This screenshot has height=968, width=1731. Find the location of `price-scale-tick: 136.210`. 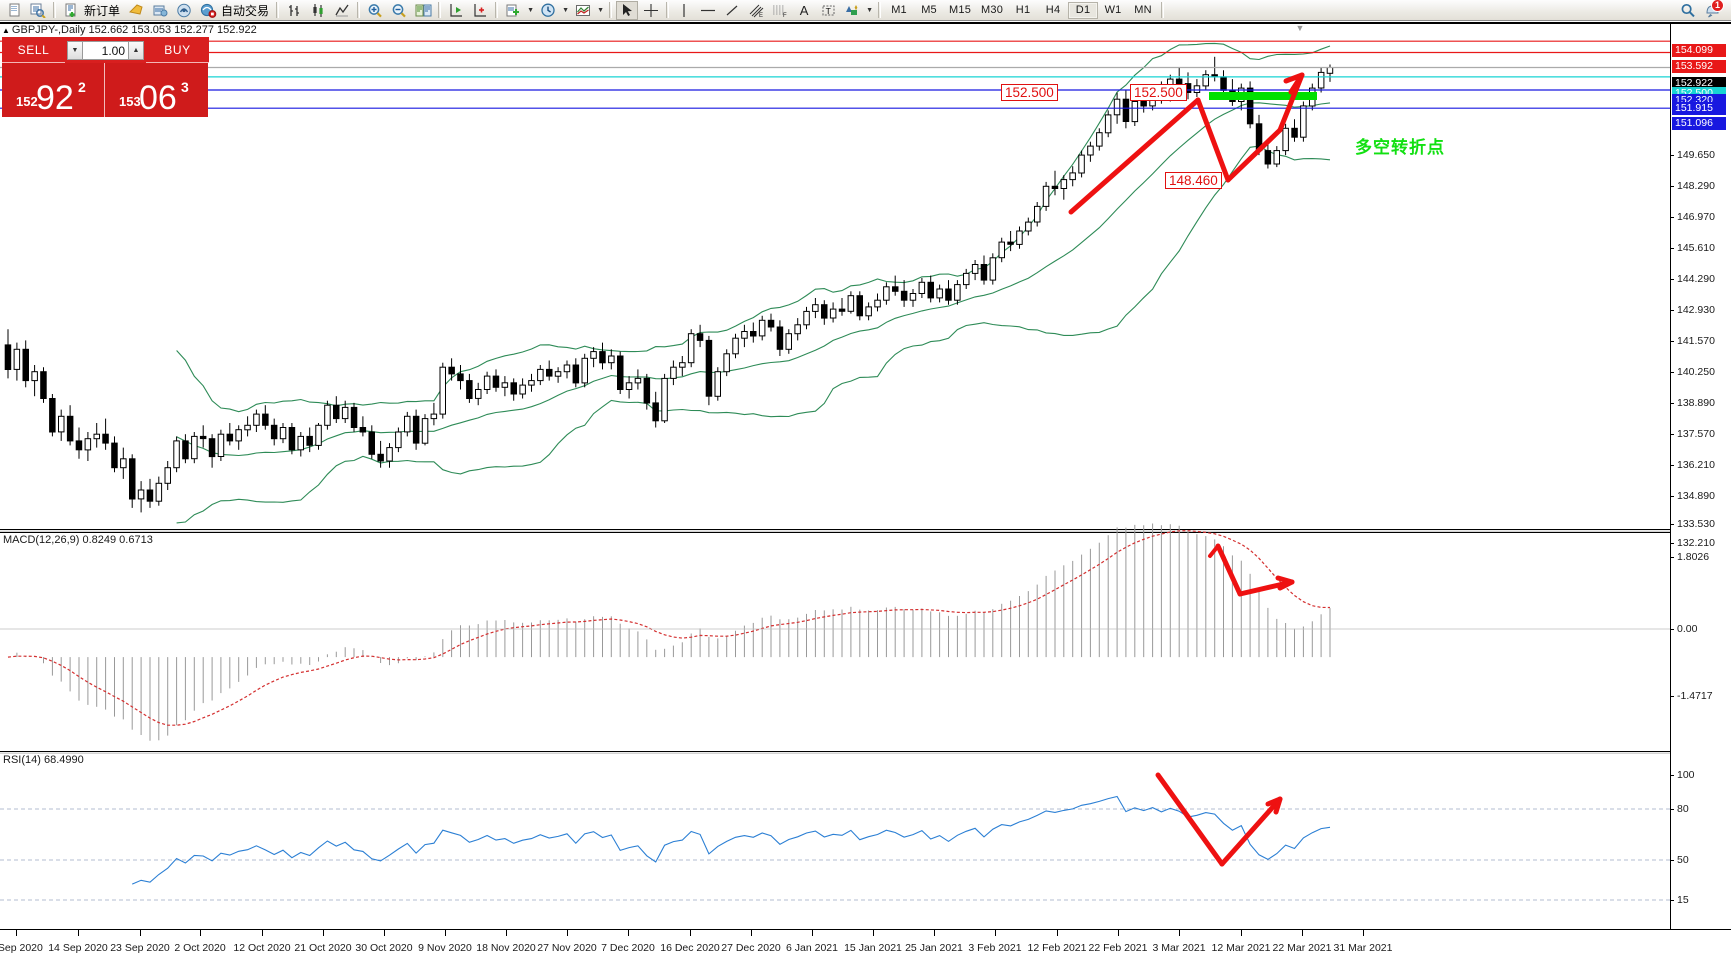

price-scale-tick: 136.210 is located at coordinates (1701, 465).